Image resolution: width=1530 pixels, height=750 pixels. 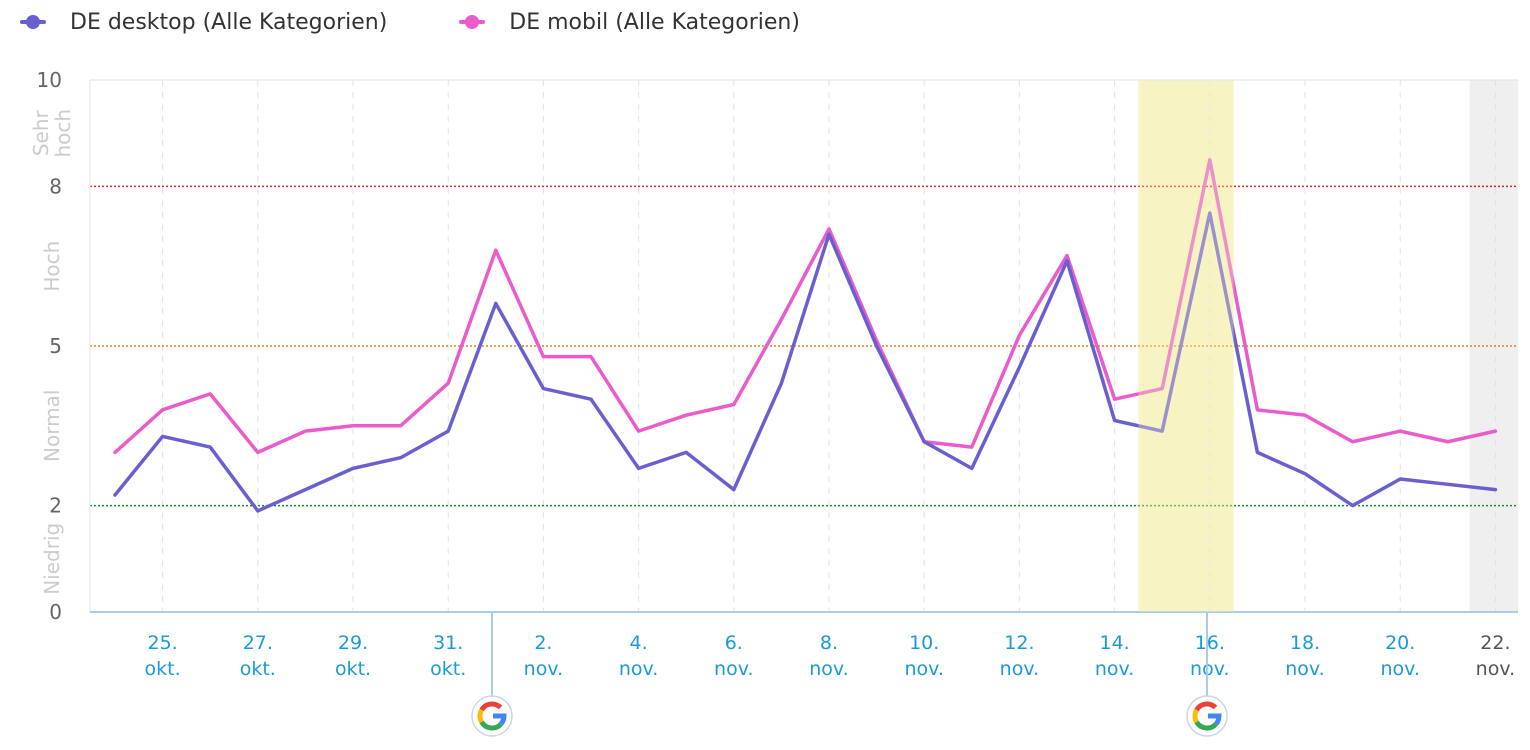 What do you see at coordinates (1019, 643) in the screenshot?
I see `x-tick-label-day: 12.` at bounding box center [1019, 643].